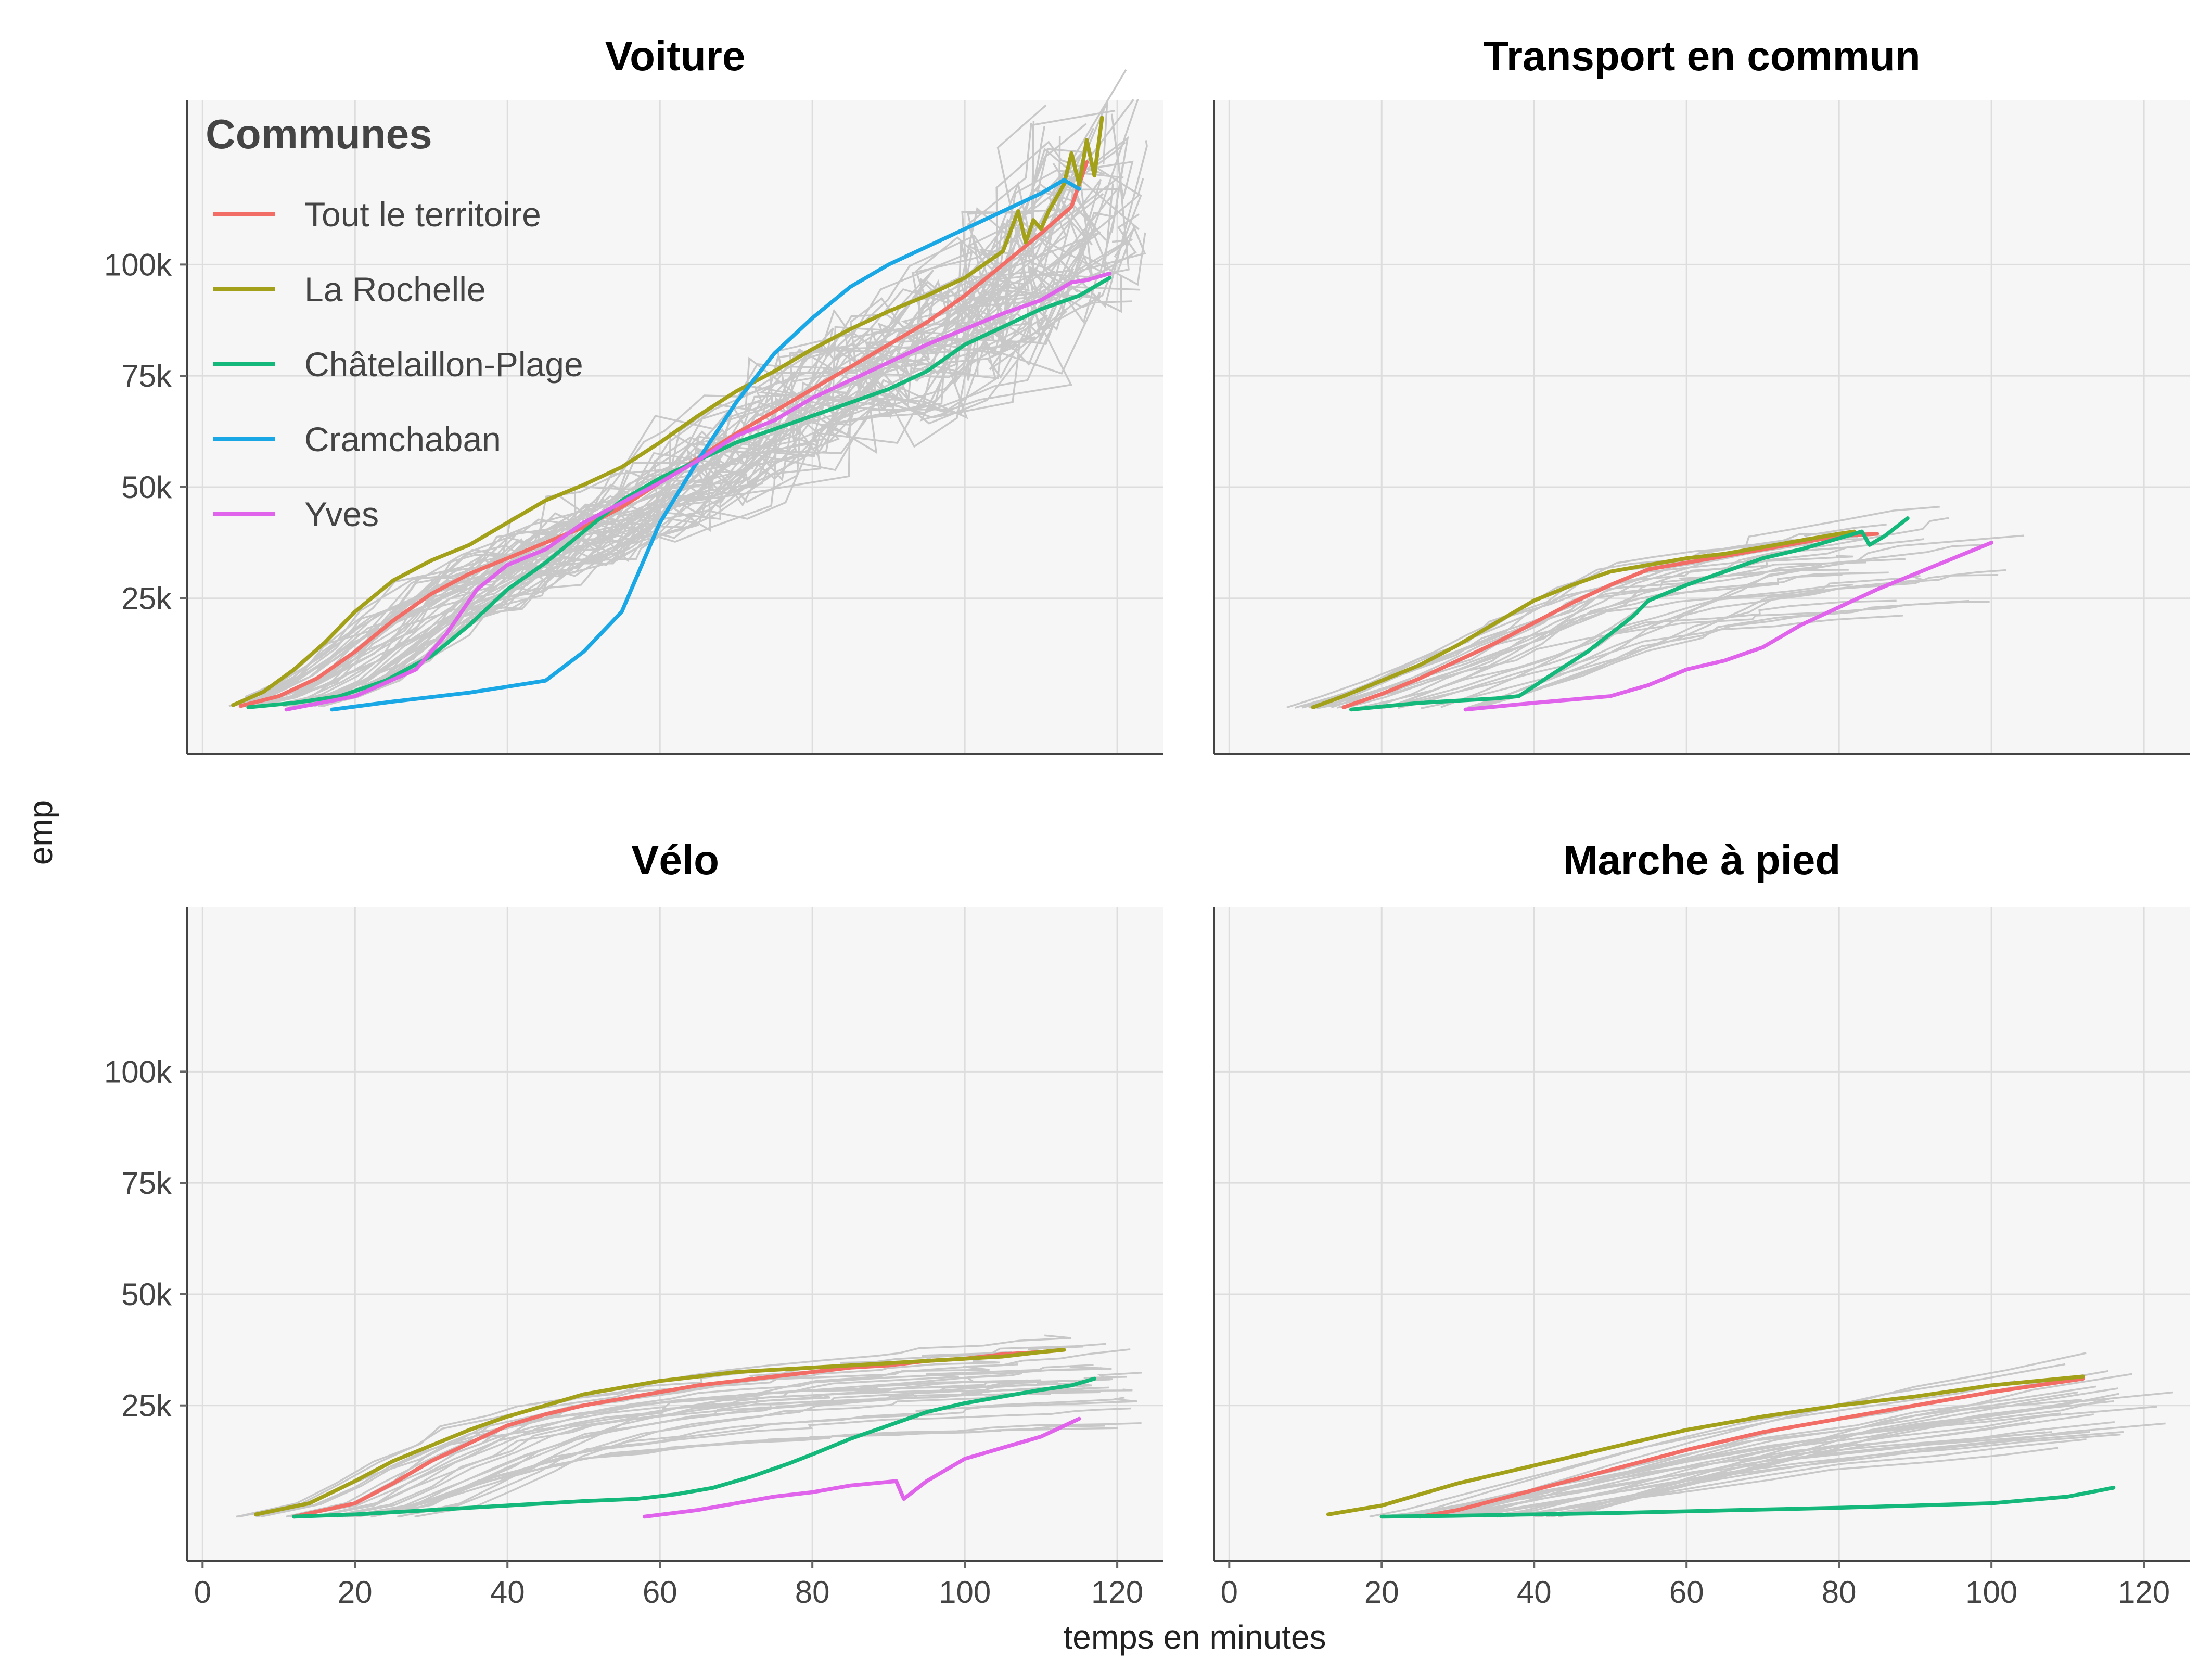 The width and height of the screenshot is (2212, 1659). I want to click on legend-label: Cramchaban, so click(402, 439).